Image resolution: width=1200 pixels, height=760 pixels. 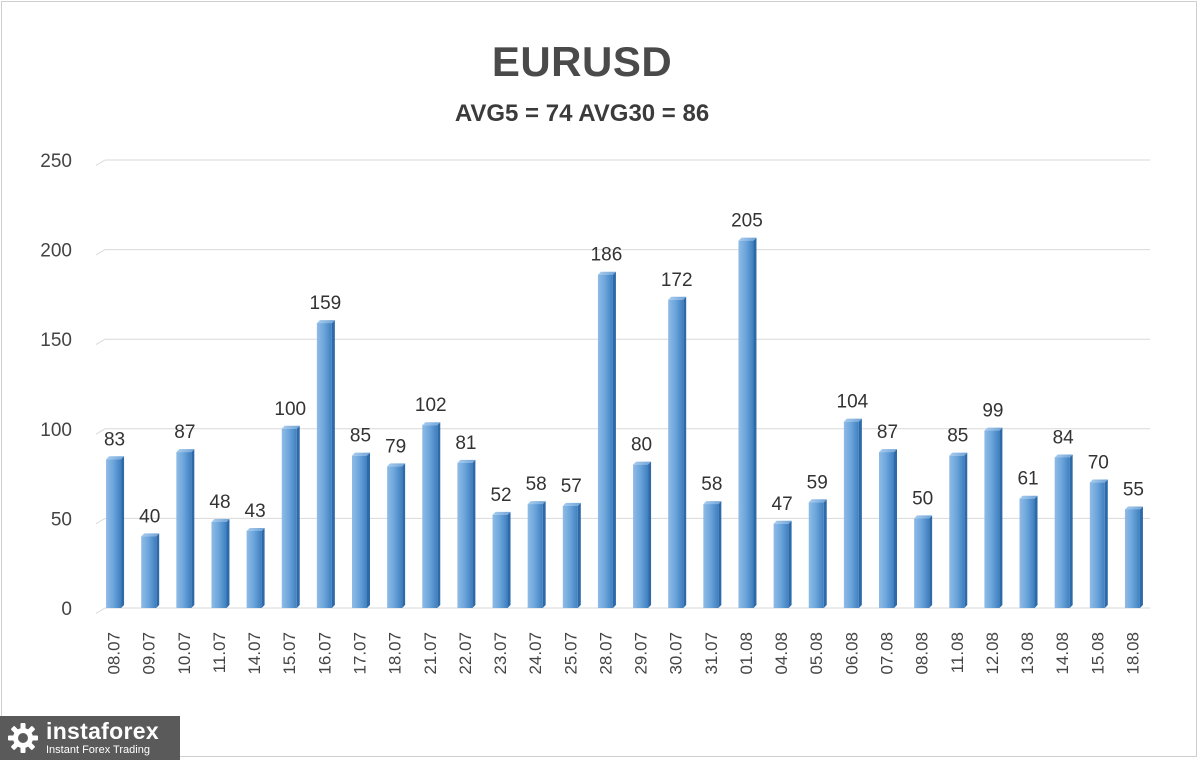 I want to click on bar-value-label: 186, so click(x=607, y=255).